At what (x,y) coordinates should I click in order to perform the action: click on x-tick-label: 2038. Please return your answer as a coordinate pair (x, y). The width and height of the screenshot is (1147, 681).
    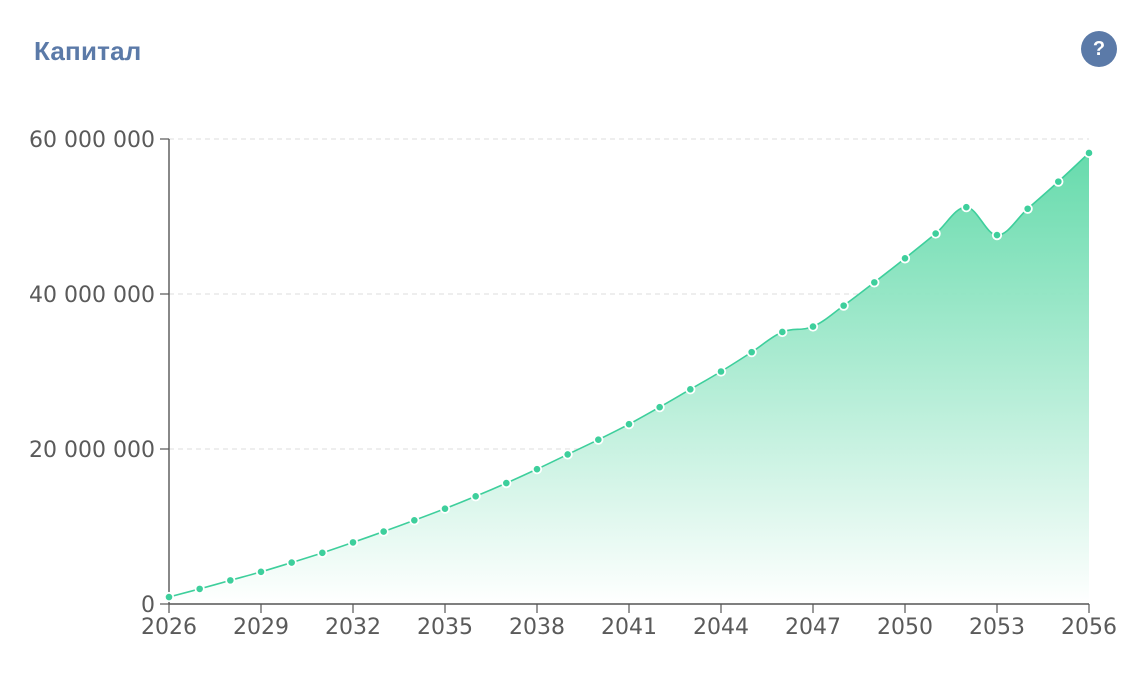
    Looking at the image, I should click on (537, 627).